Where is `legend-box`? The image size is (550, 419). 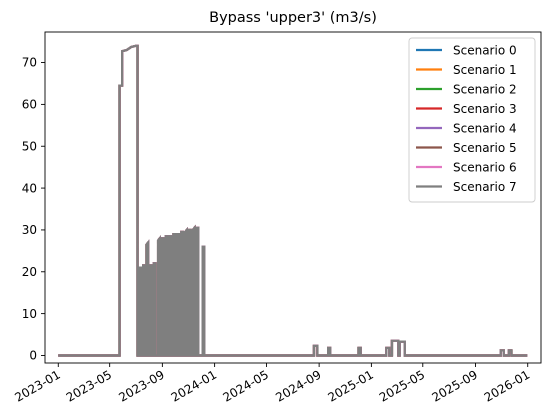 legend-box is located at coordinates (472, 120).